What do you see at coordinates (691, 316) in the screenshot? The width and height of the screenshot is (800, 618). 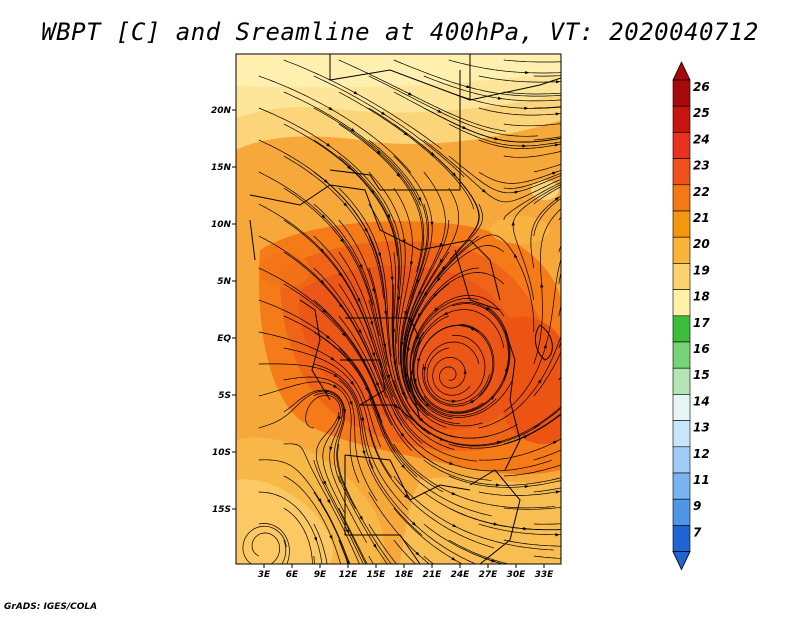 I see `colorbar: 26 25 24 23 22 21 20 19 18 17 16 15 14 13 12 11 9 7` at bounding box center [691, 316].